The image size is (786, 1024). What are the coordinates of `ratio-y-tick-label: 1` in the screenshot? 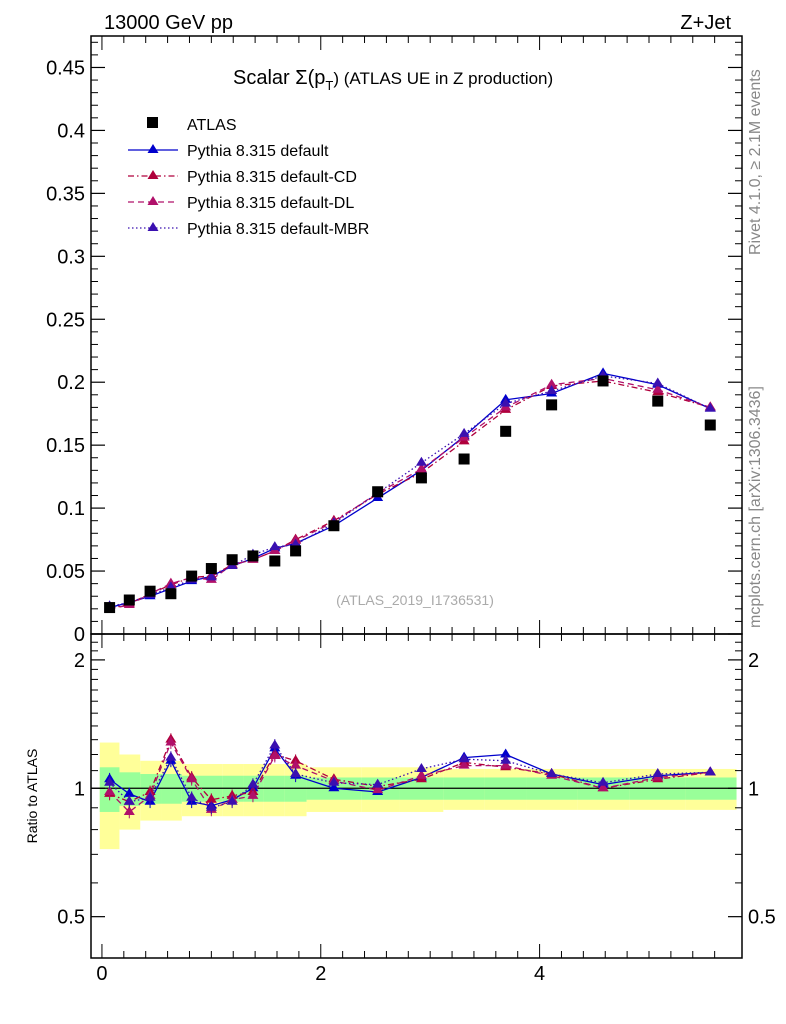 It's located at (79, 789).